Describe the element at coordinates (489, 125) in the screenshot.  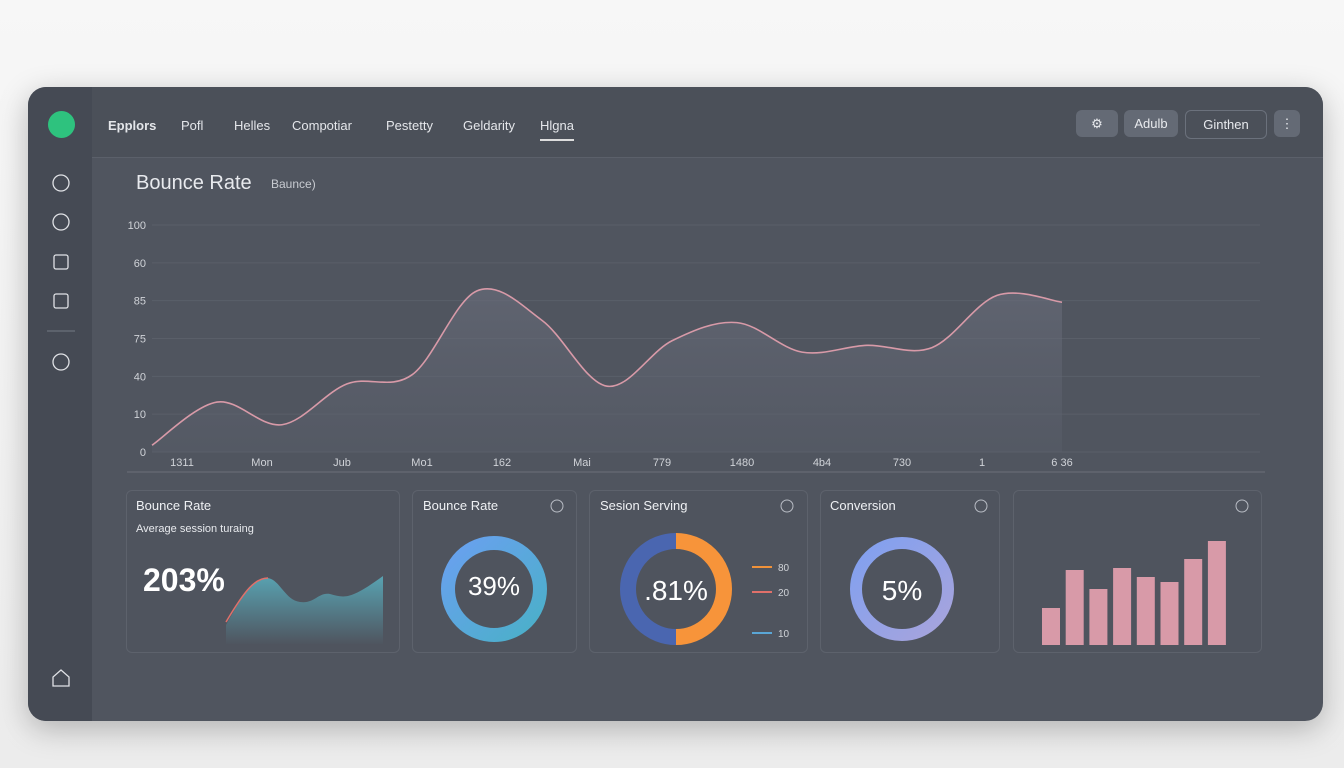
I see `nav-item: Geldarity` at that location.